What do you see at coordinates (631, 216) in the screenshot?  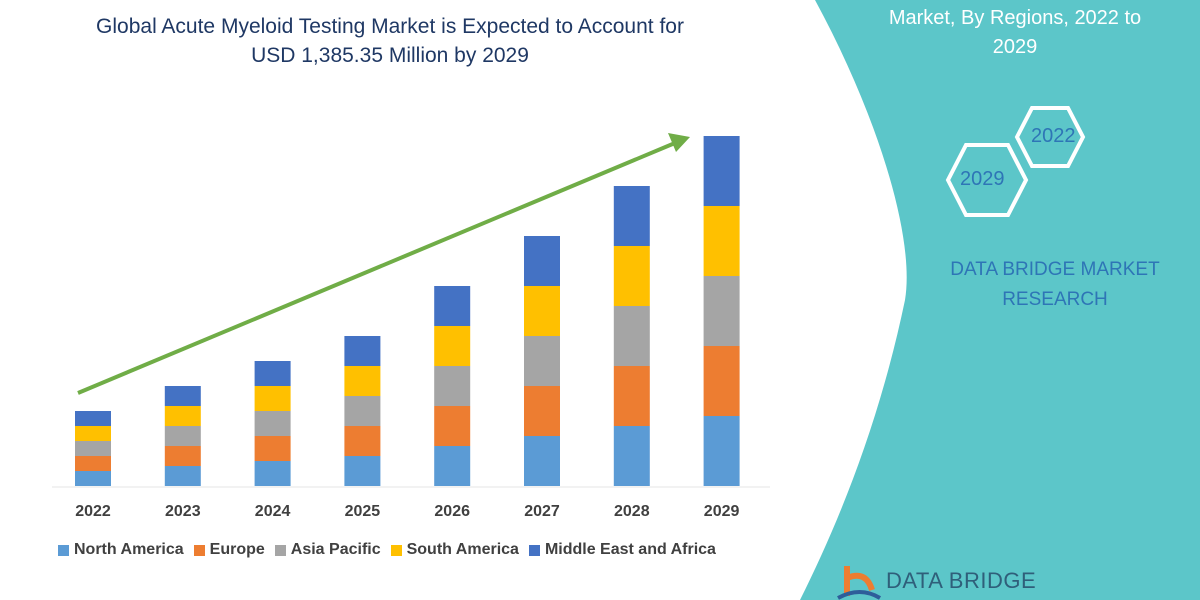 I see `bar-segment-2028-middle-east-and-africa` at bounding box center [631, 216].